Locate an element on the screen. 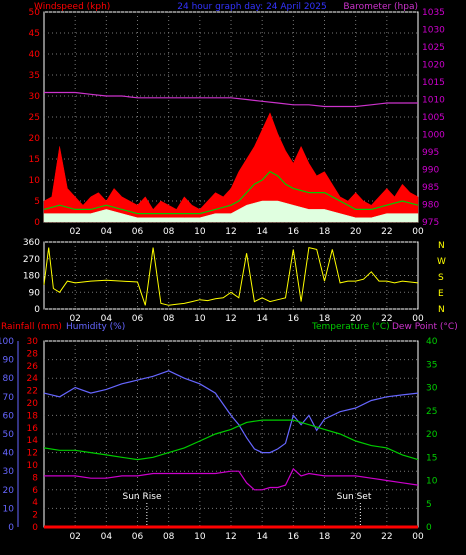 The width and height of the screenshot is (466, 555). rainfall-axis-title: Rainfall (mm) is located at coordinates (31, 327).